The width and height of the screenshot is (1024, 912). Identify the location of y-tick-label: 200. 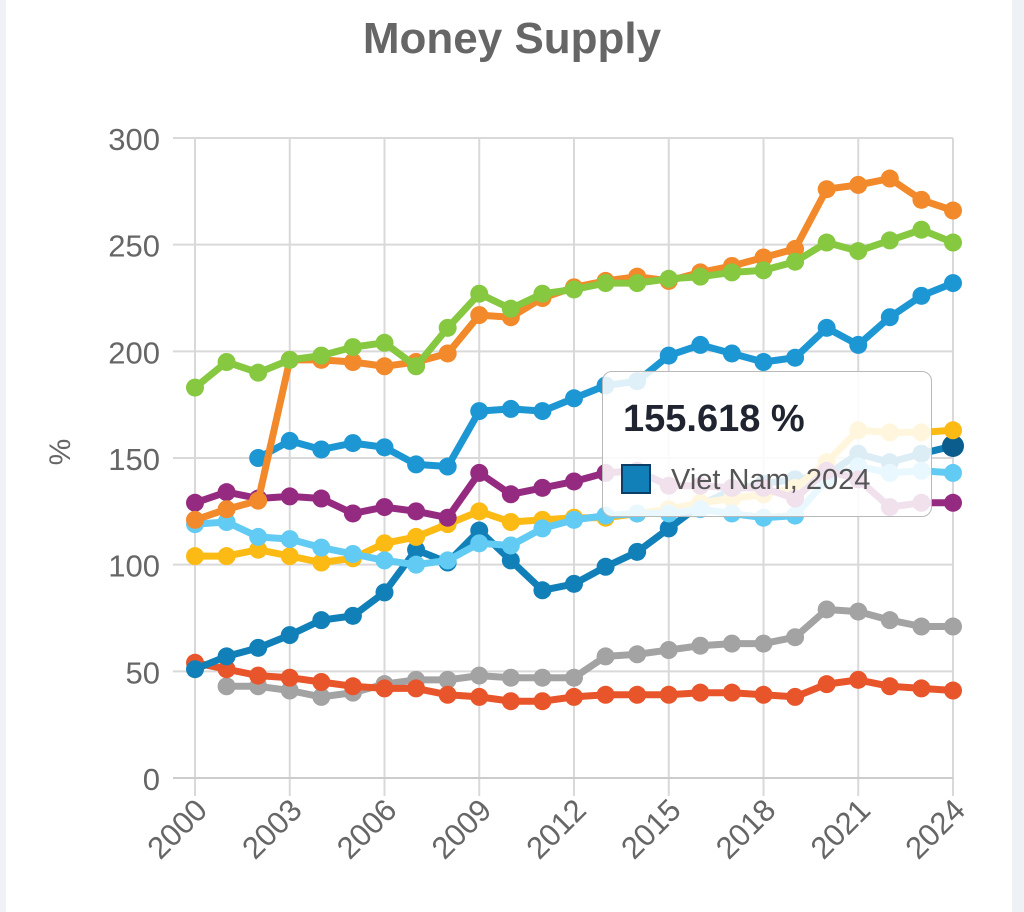
(134, 352).